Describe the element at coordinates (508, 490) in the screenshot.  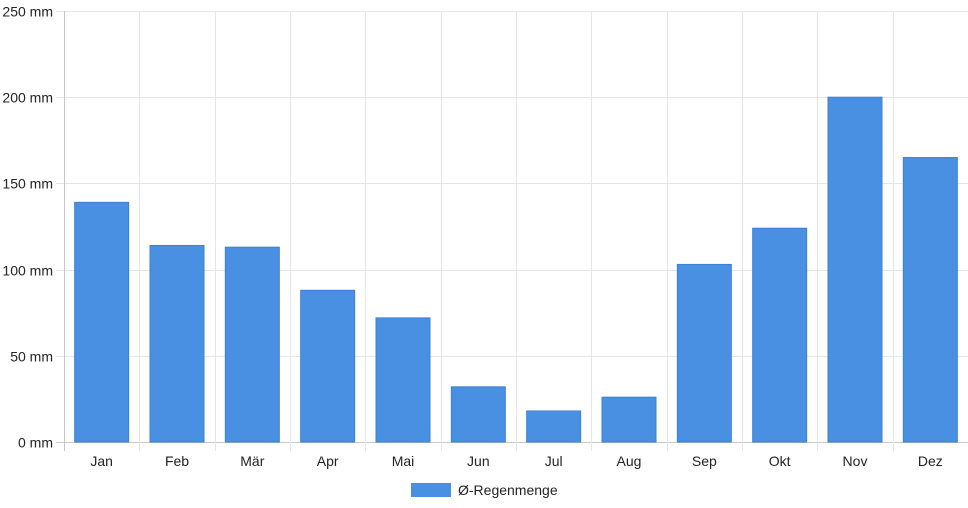
I see `legend-label: Ø-Regenmenge` at that location.